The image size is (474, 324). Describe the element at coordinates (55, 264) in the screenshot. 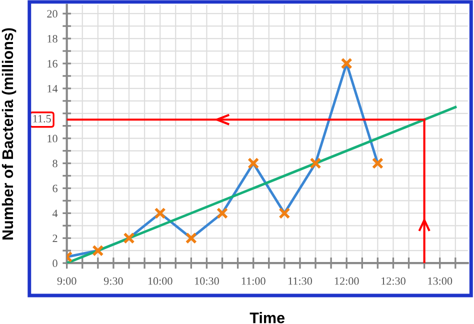

I see `y-tick-label: 0` at that location.